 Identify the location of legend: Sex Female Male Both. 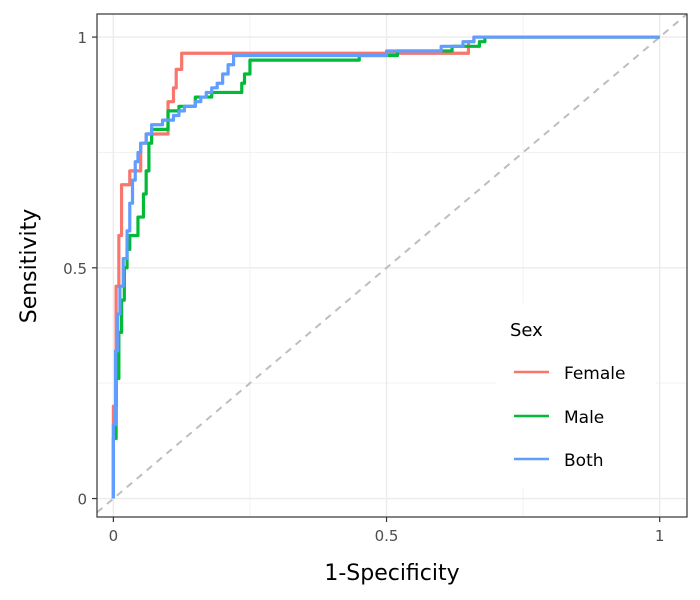
(576, 395).